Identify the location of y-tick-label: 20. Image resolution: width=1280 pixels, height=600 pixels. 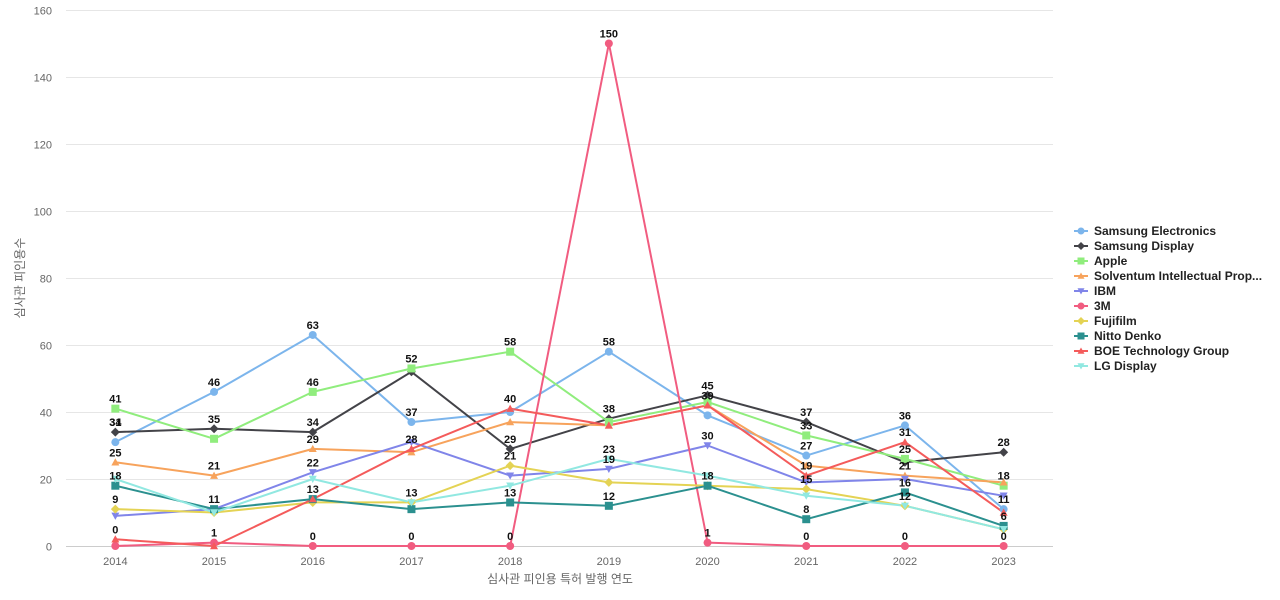
(46, 481).